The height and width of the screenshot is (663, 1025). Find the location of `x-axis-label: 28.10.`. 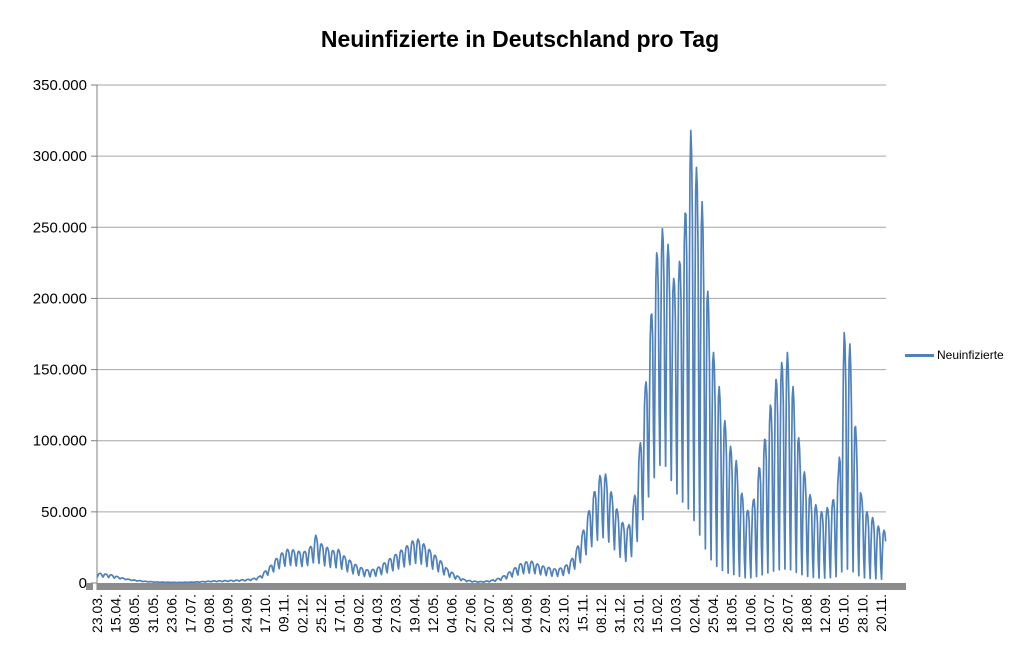

x-axis-label: 28.10. is located at coordinates (862, 613).